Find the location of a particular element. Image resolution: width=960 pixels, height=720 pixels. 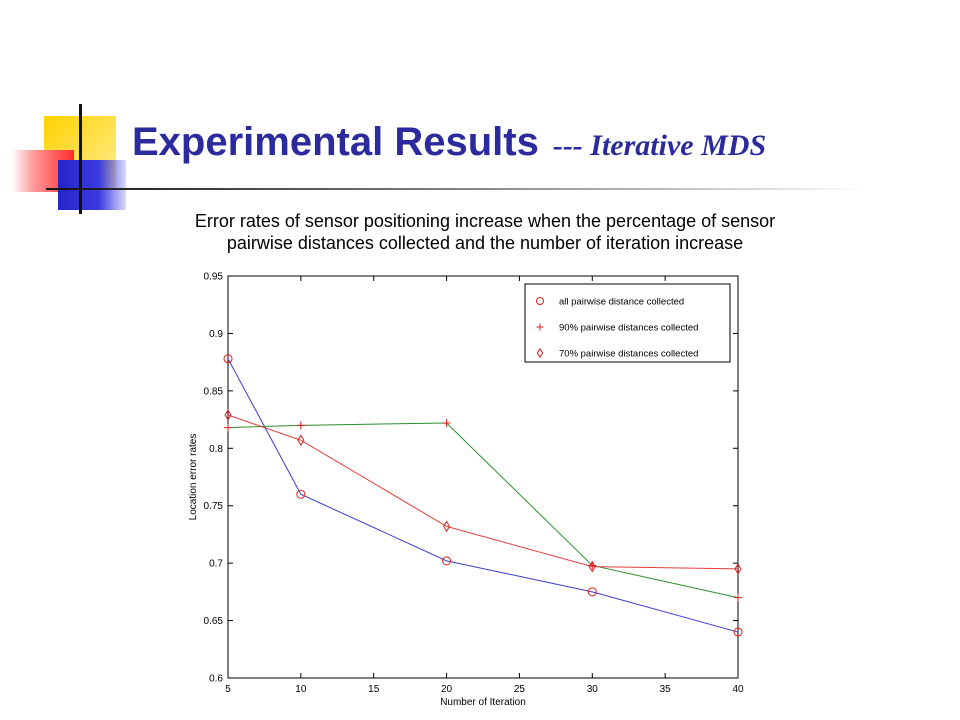

legend-label: 90% pairwise distances collected is located at coordinates (628, 328).